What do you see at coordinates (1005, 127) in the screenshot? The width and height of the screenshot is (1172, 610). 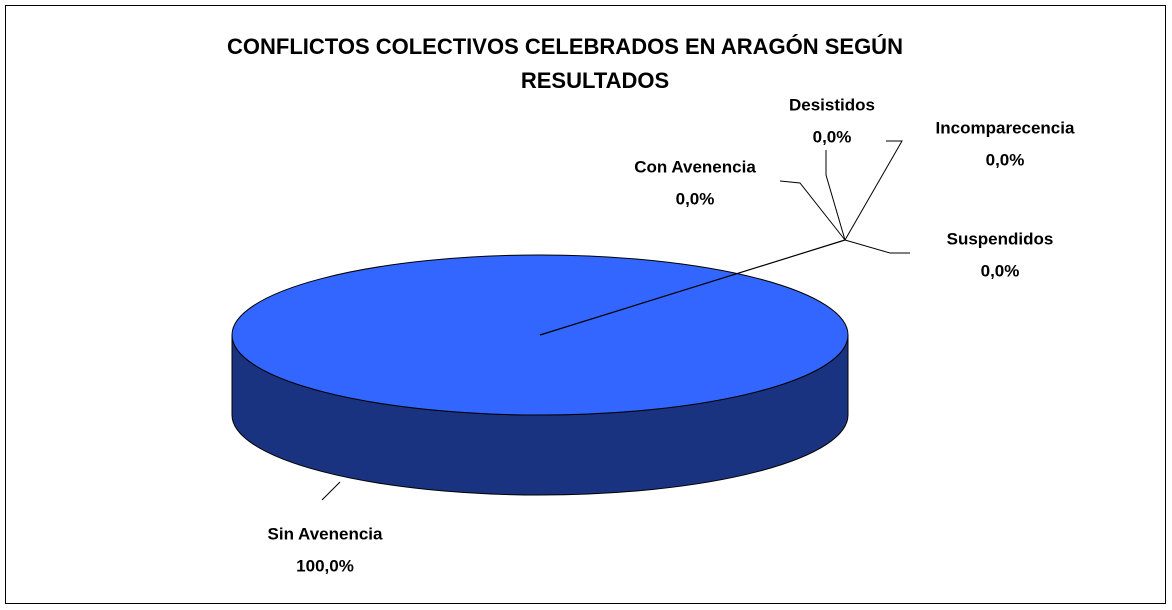 I see `data-label-name: Incomparecencia` at bounding box center [1005, 127].